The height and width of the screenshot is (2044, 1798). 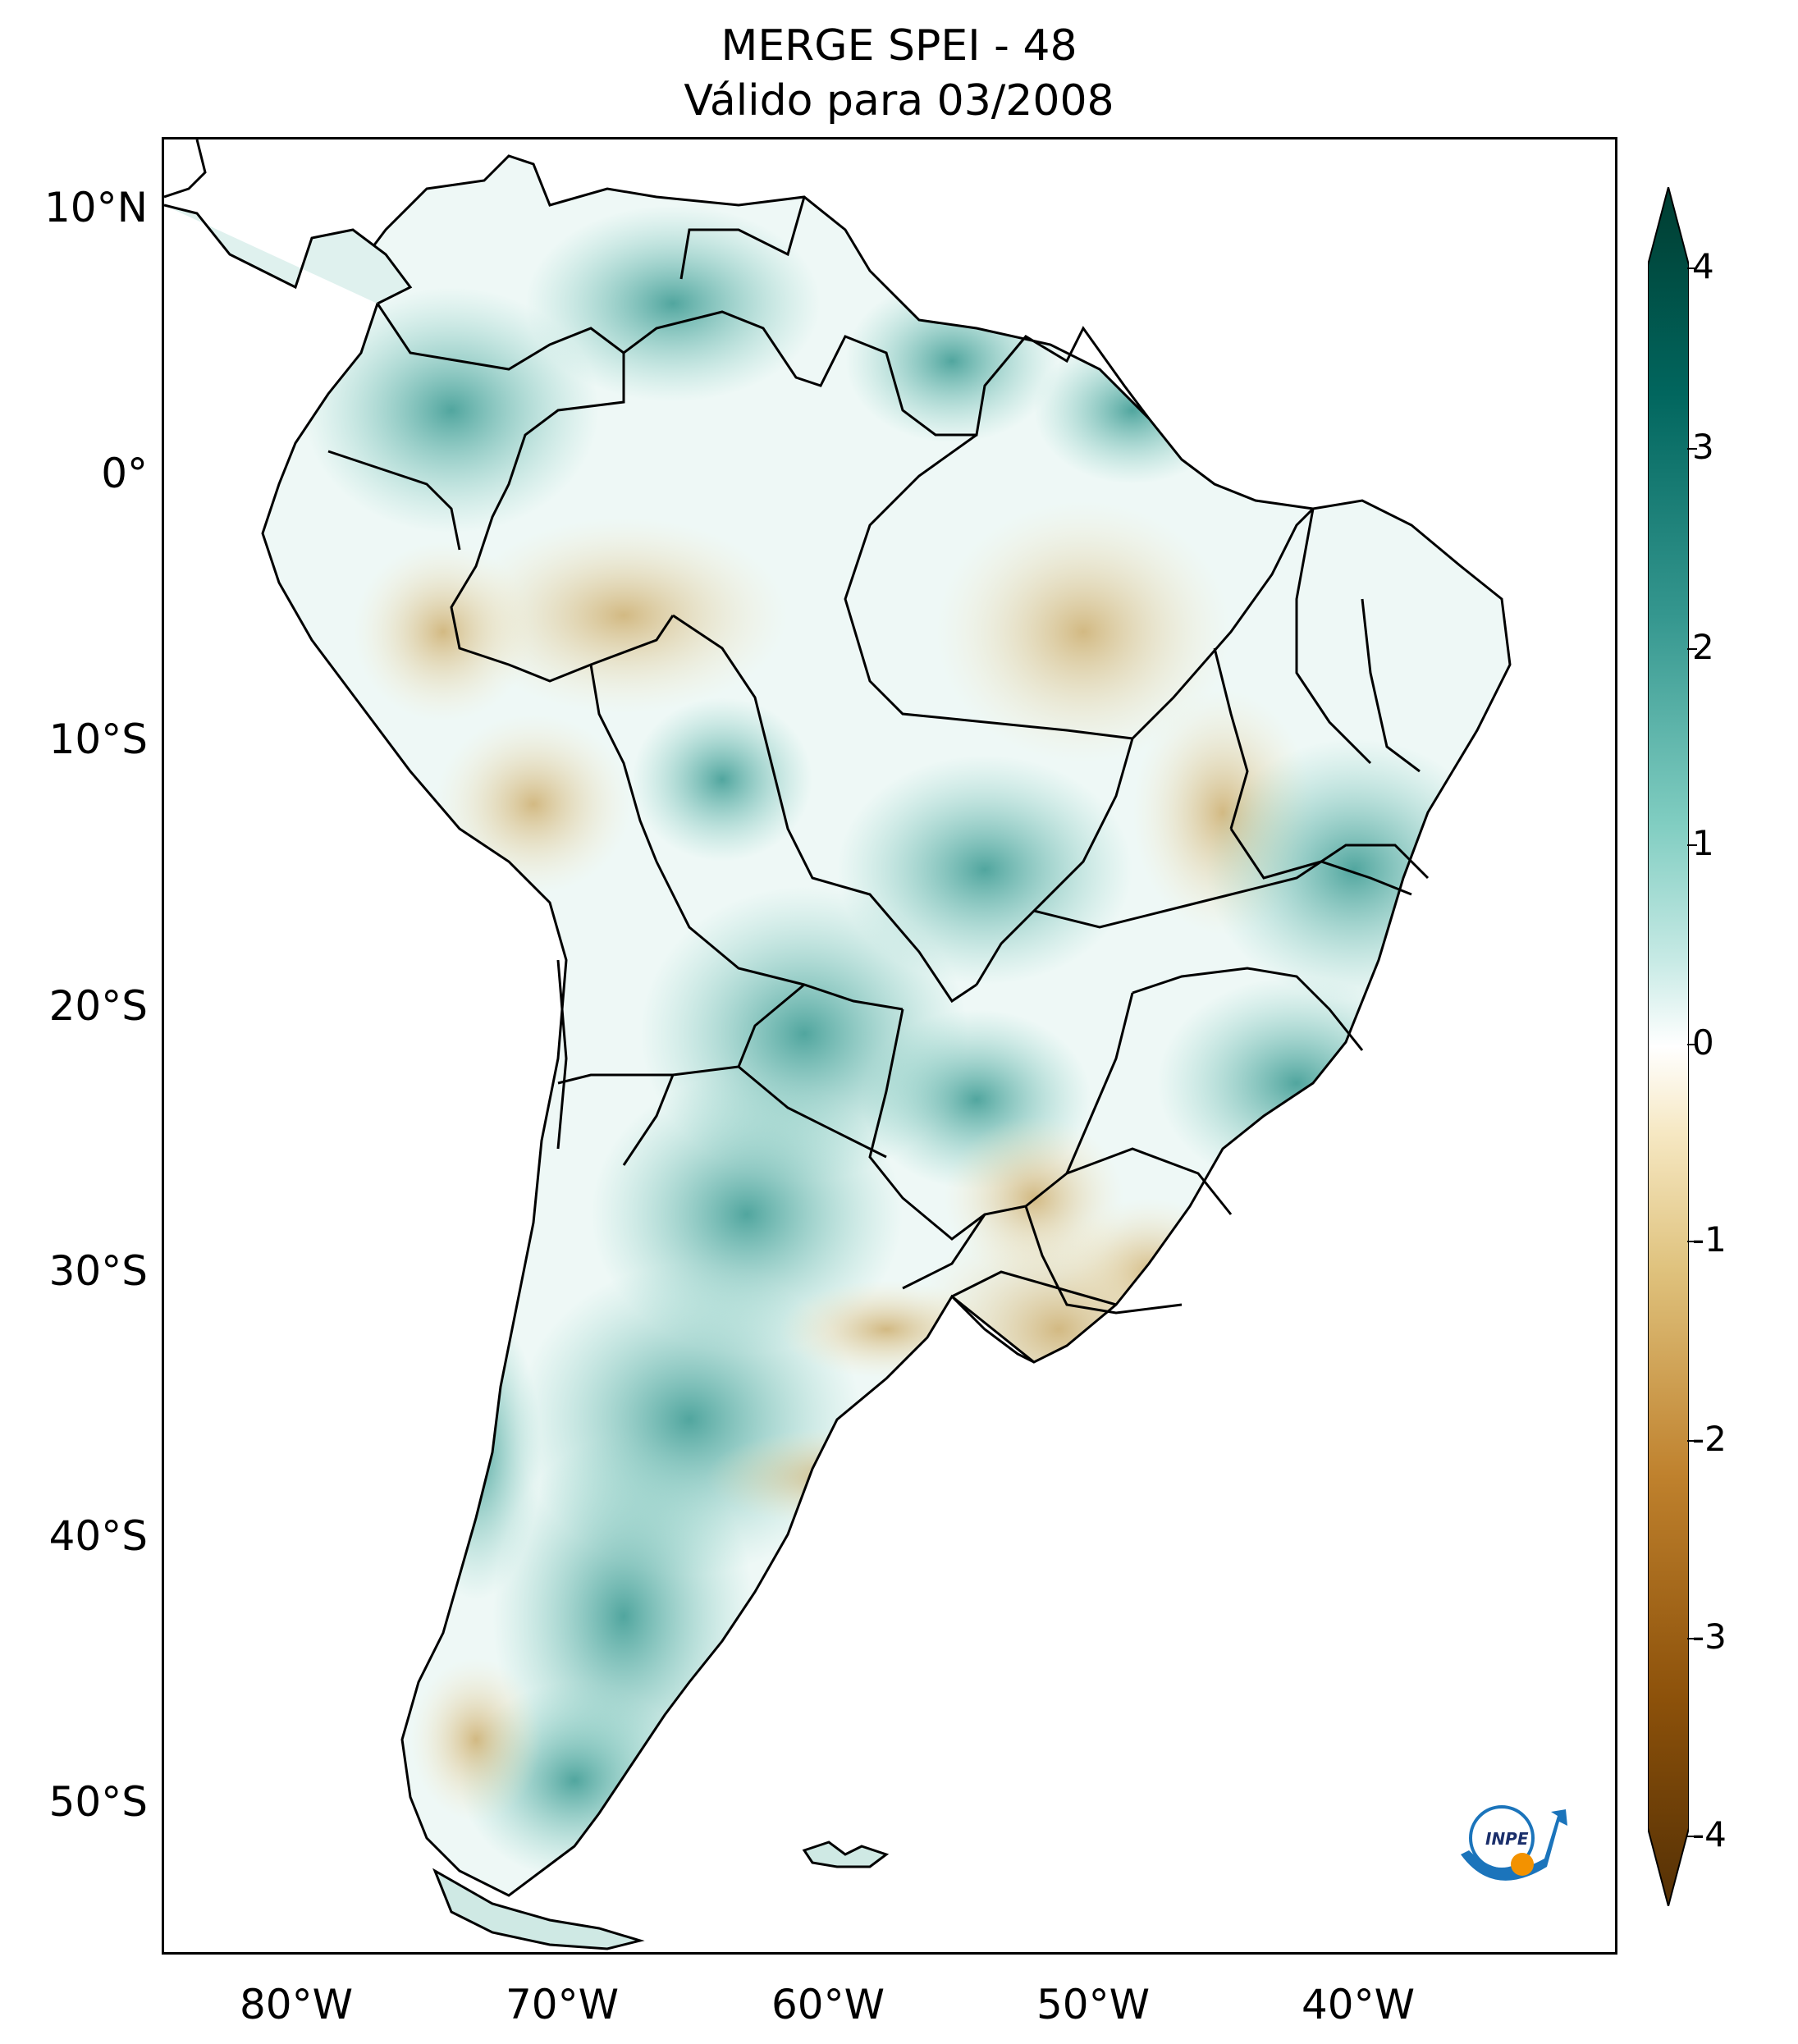 What do you see at coordinates (899, 101) in the screenshot?
I see `map-subtitle: Válido para 03/2008` at bounding box center [899, 101].